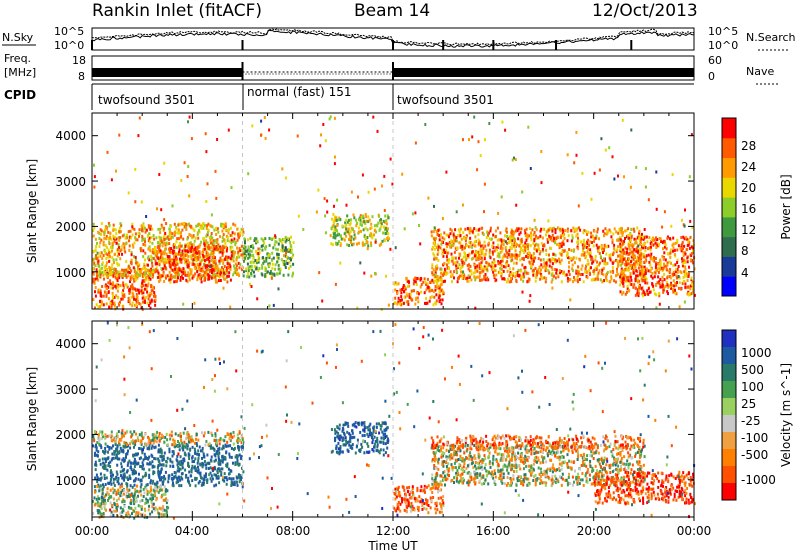  What do you see at coordinates (723, 31) in the screenshot?
I see `noise-right-tick-top: 10^5` at bounding box center [723, 31].